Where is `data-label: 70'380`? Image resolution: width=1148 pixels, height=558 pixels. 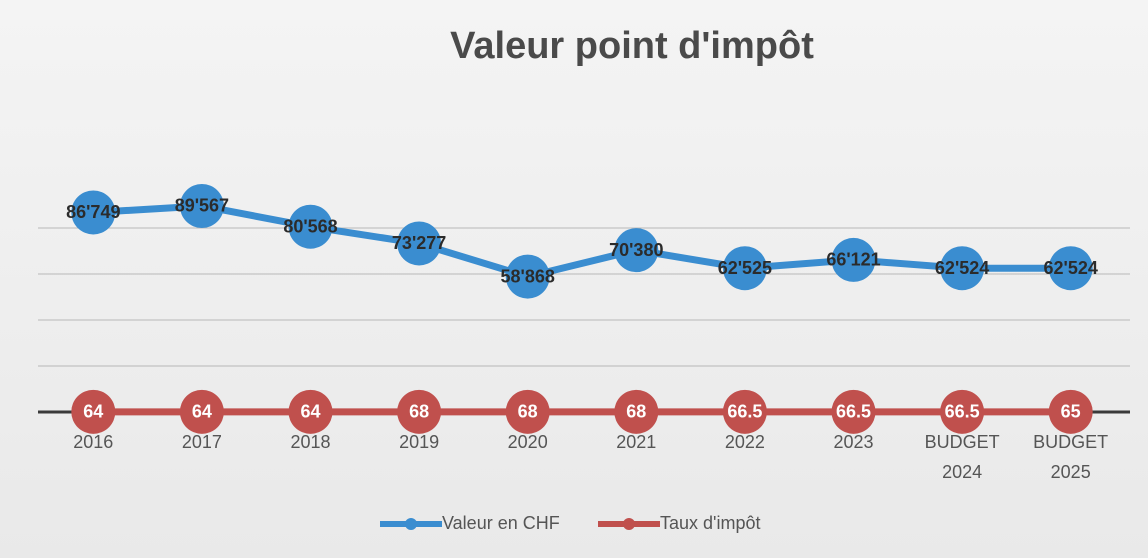
data-label: 70'380 is located at coordinates (636, 250).